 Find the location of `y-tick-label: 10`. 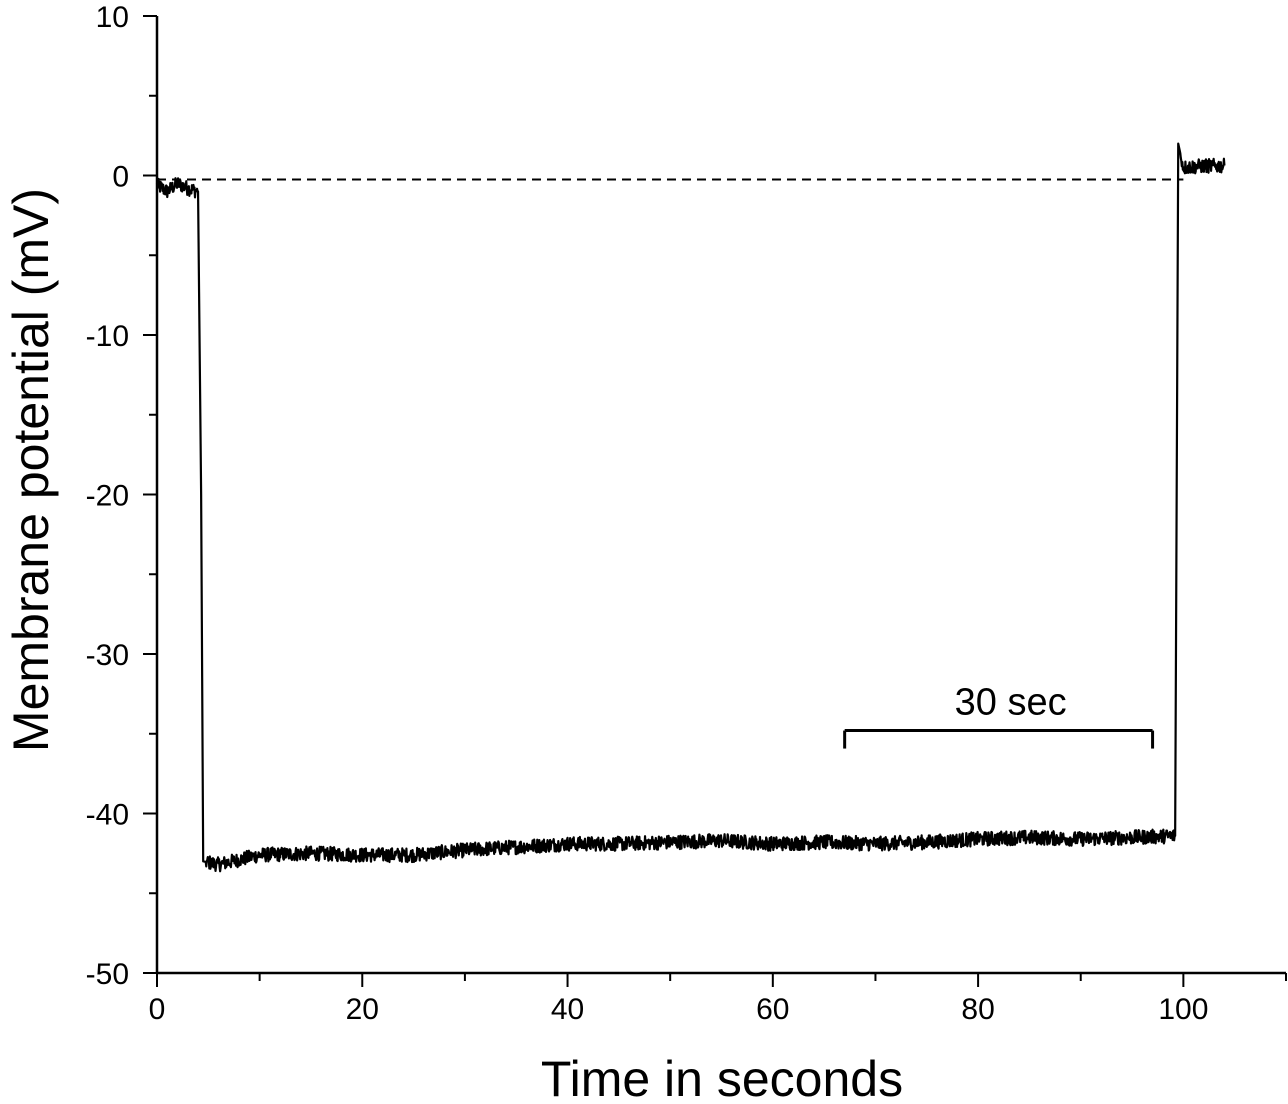

y-tick-label: 10 is located at coordinates (112, 17).